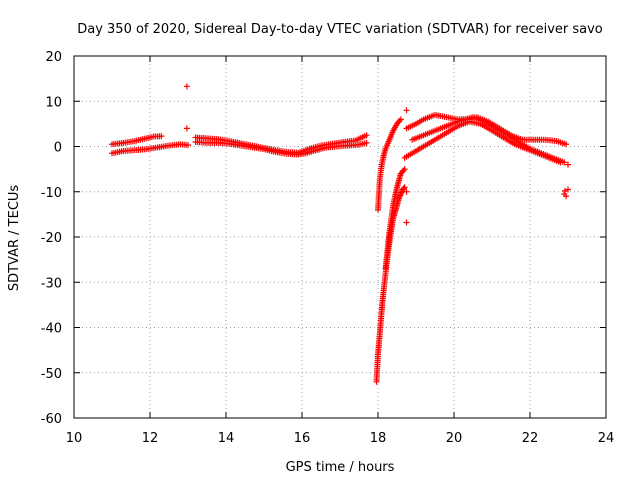 This screenshot has width=640, height=480. I want to click on x-tick-label: 20, so click(454, 438).